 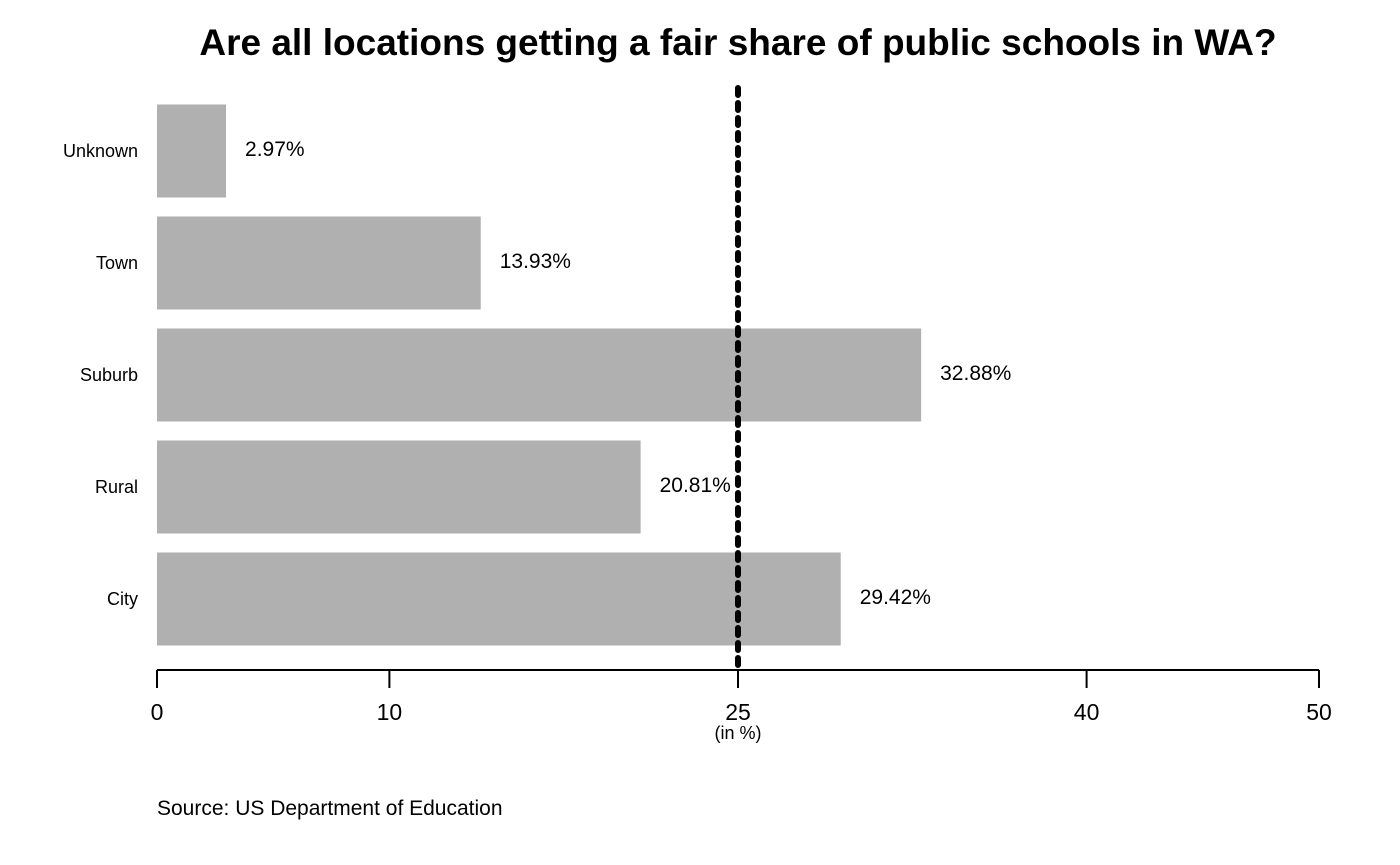 I want to click on category-label-town: Town, so click(x=117, y=263).